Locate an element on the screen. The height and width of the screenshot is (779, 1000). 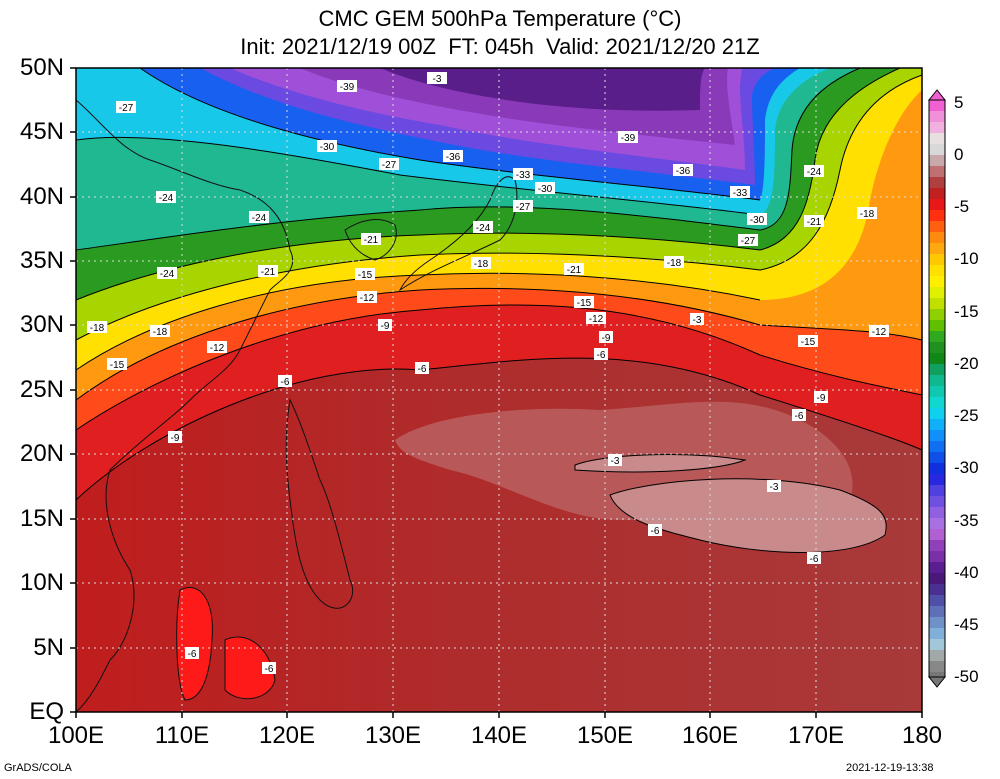
lon-label: 120E is located at coordinates (287, 735).